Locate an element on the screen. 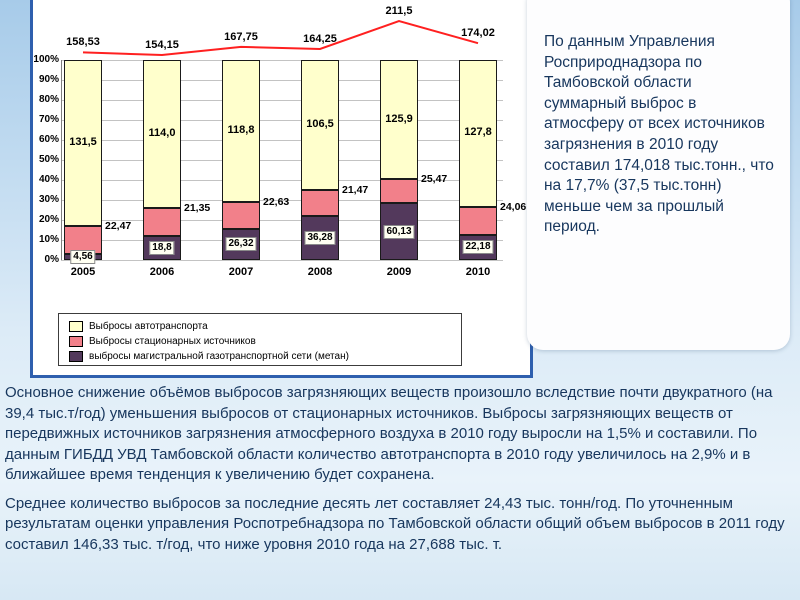  transport-value-label: 131,5 is located at coordinates (83, 141).